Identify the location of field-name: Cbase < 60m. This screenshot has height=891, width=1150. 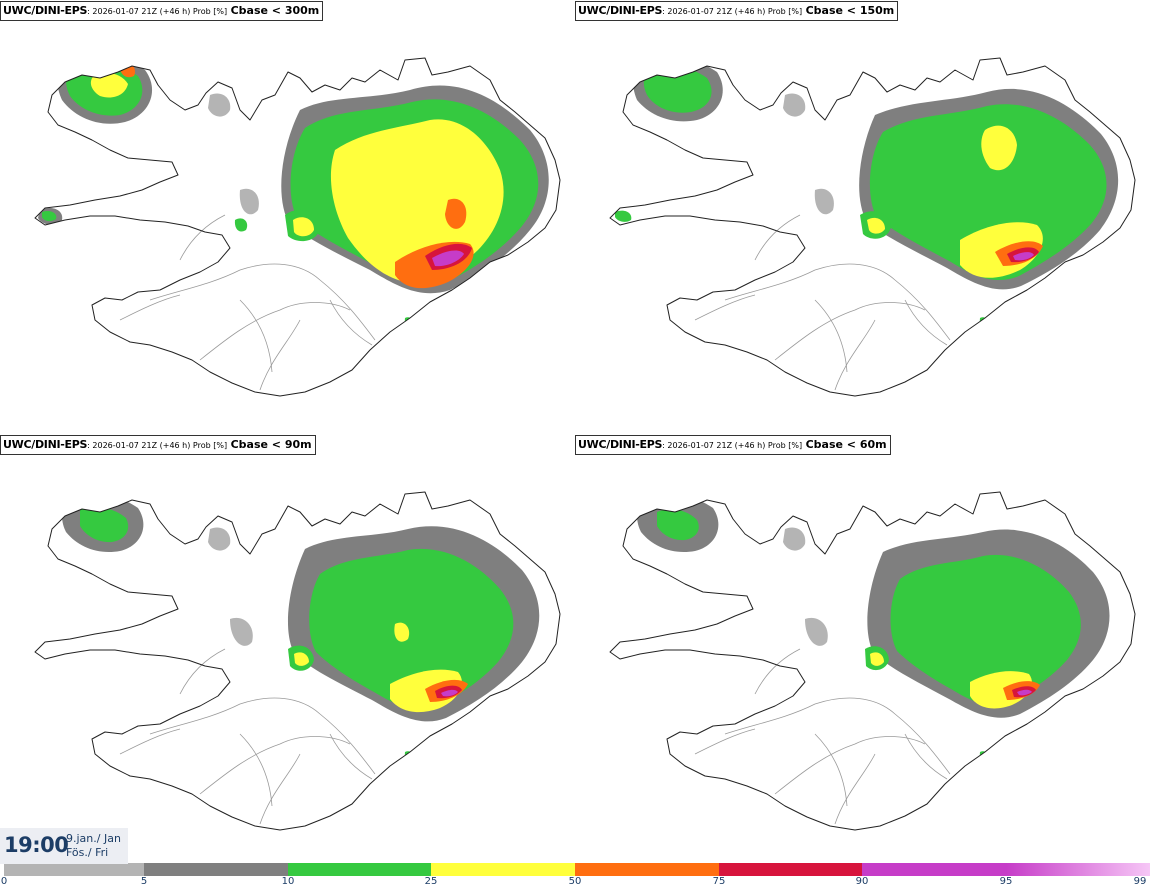
(846, 444).